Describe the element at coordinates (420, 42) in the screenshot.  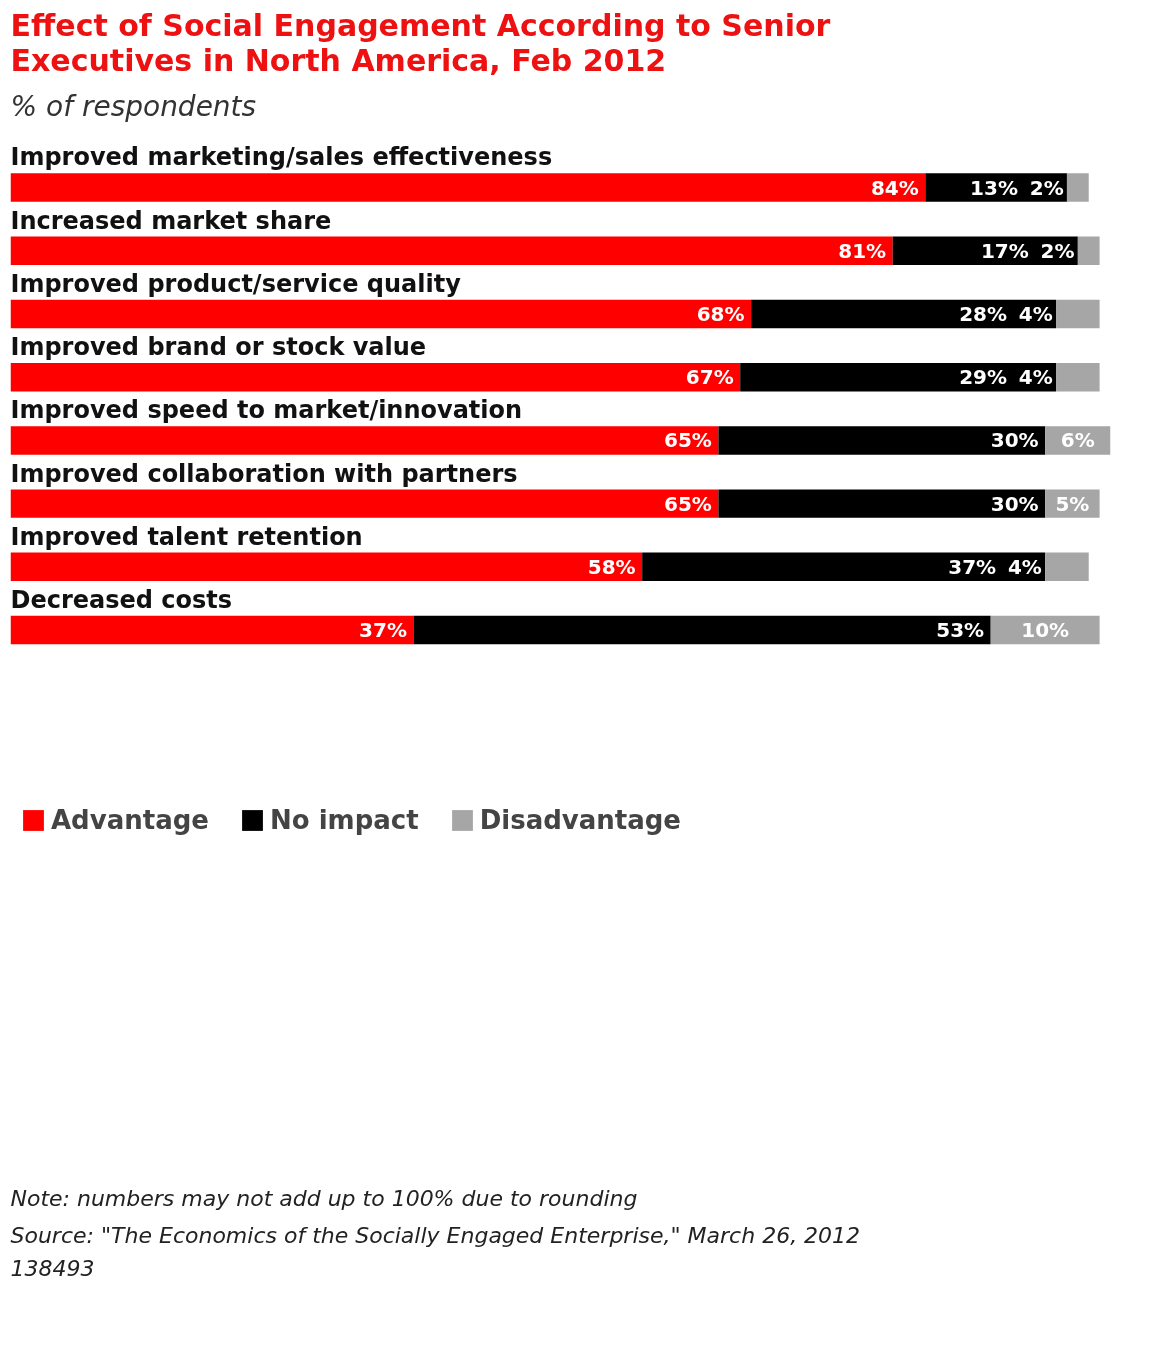
I see `chart-title: Effect of Social Engagement According to Senior Executives in North America, Feb 2012` at that location.